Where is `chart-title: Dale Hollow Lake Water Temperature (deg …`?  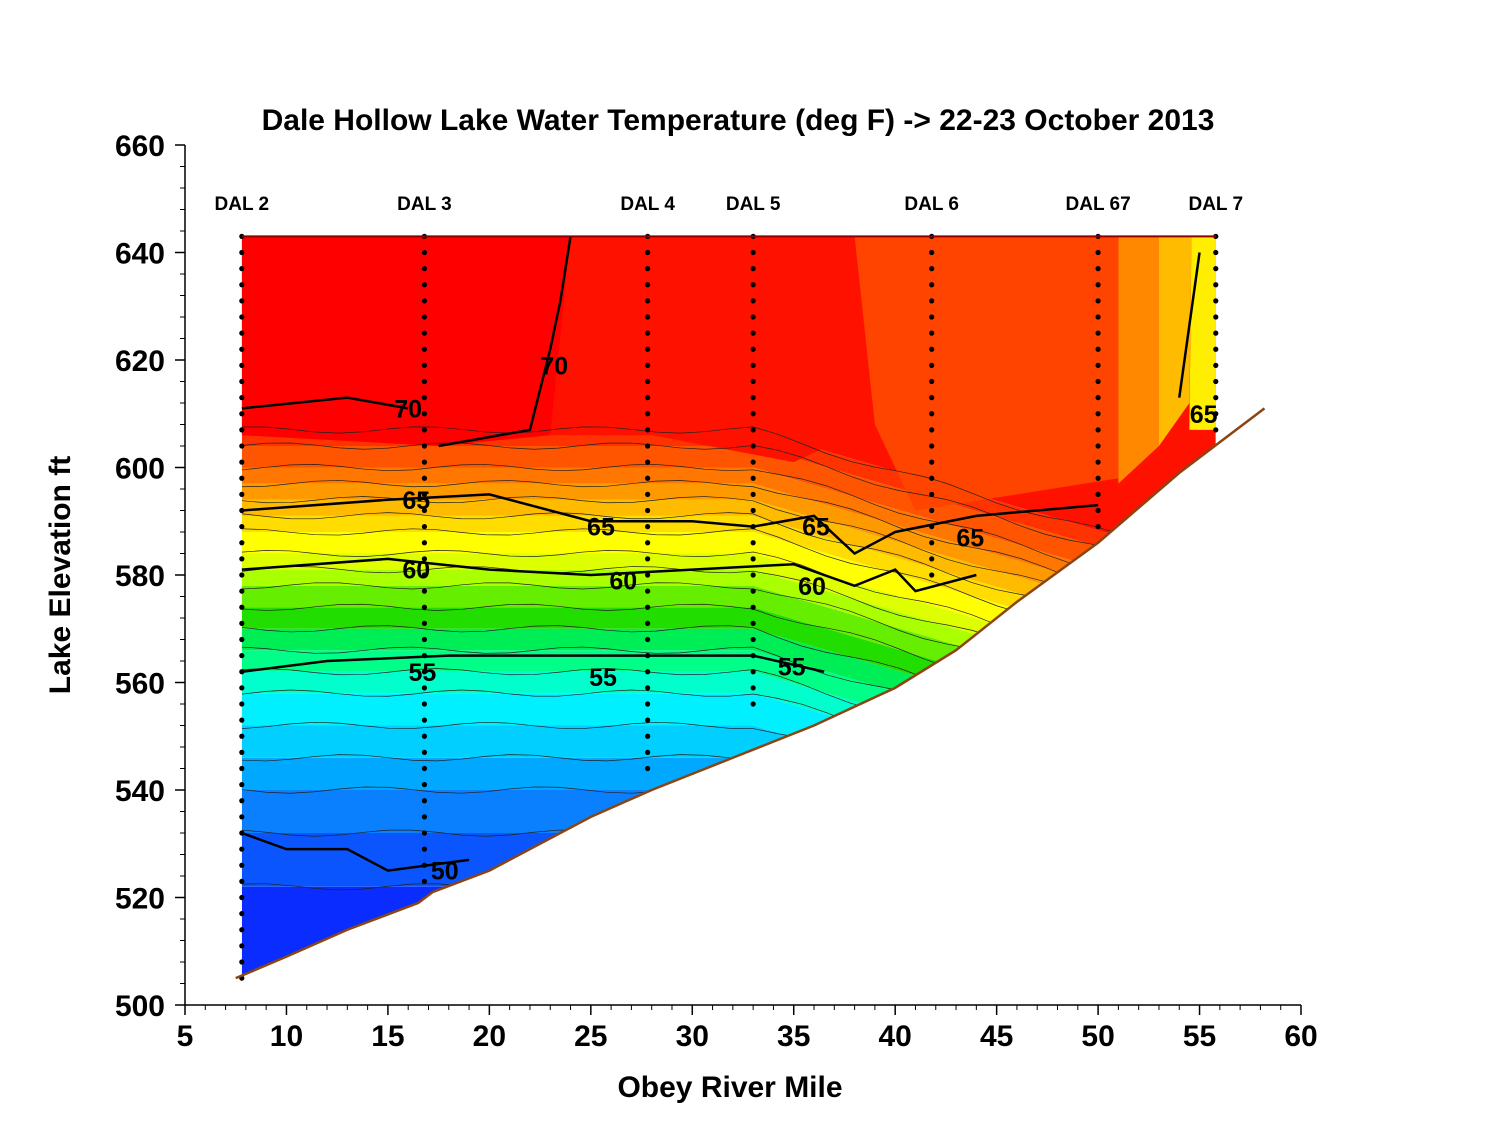 chart-title: Dale Hollow Lake Water Temperature (deg … is located at coordinates (738, 120).